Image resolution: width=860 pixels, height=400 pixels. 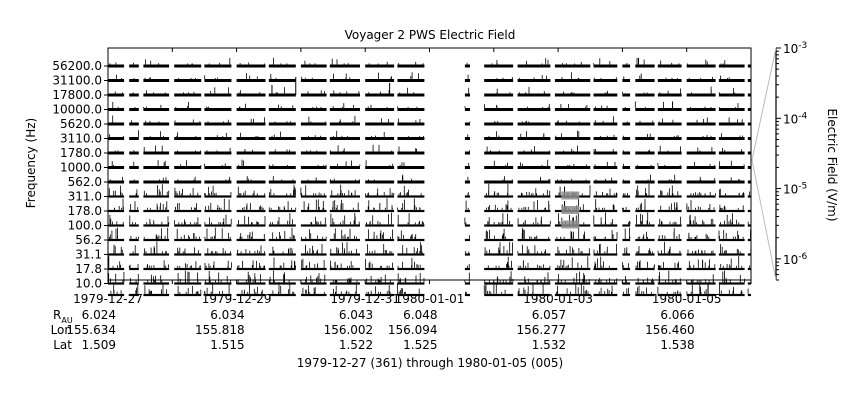 What do you see at coordinates (429, 190) in the screenshot?
I see `frequency-channel` at bounding box center [429, 190].